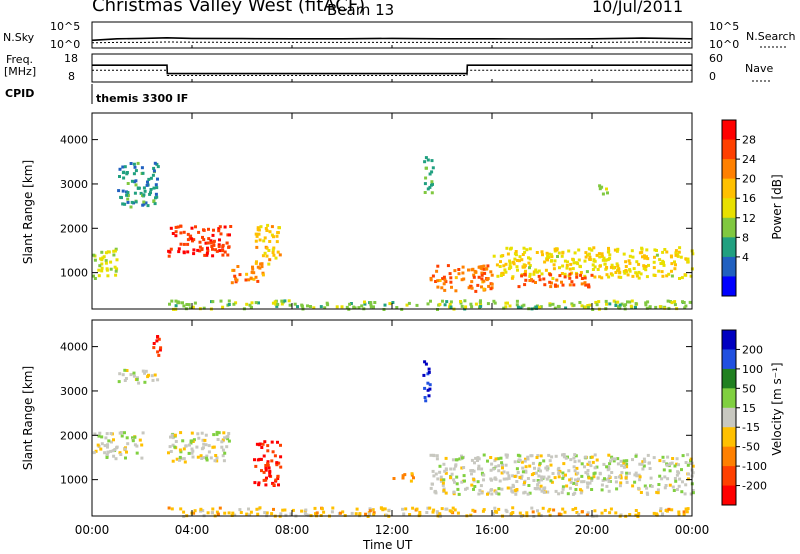 The height and width of the screenshot is (554, 800). I want to click on power-ytick-label: 3000, so click(74, 184).